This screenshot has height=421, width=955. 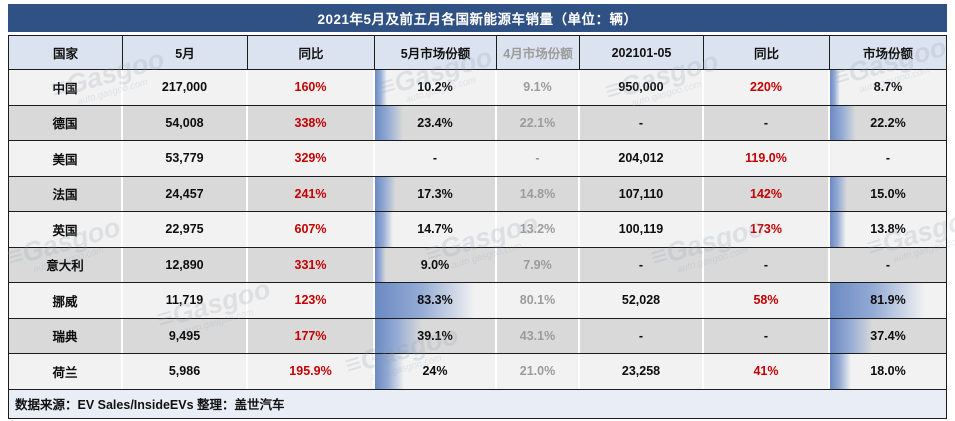 I want to click on cell-may-share: 83.3%, so click(x=436, y=300).